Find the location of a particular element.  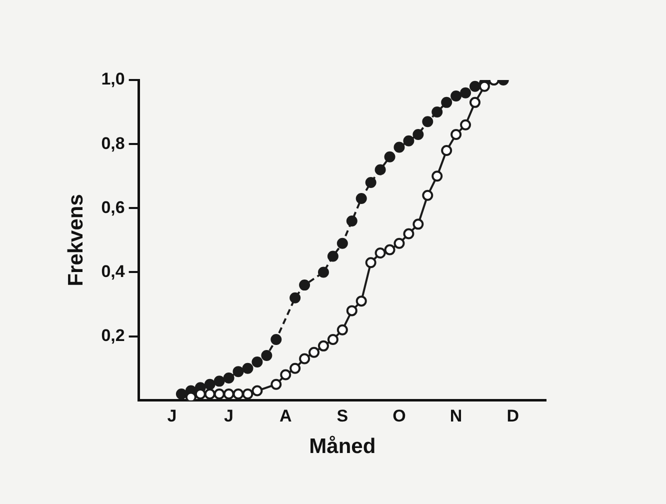

y-tick-label: 0,4 is located at coordinates (113, 271).